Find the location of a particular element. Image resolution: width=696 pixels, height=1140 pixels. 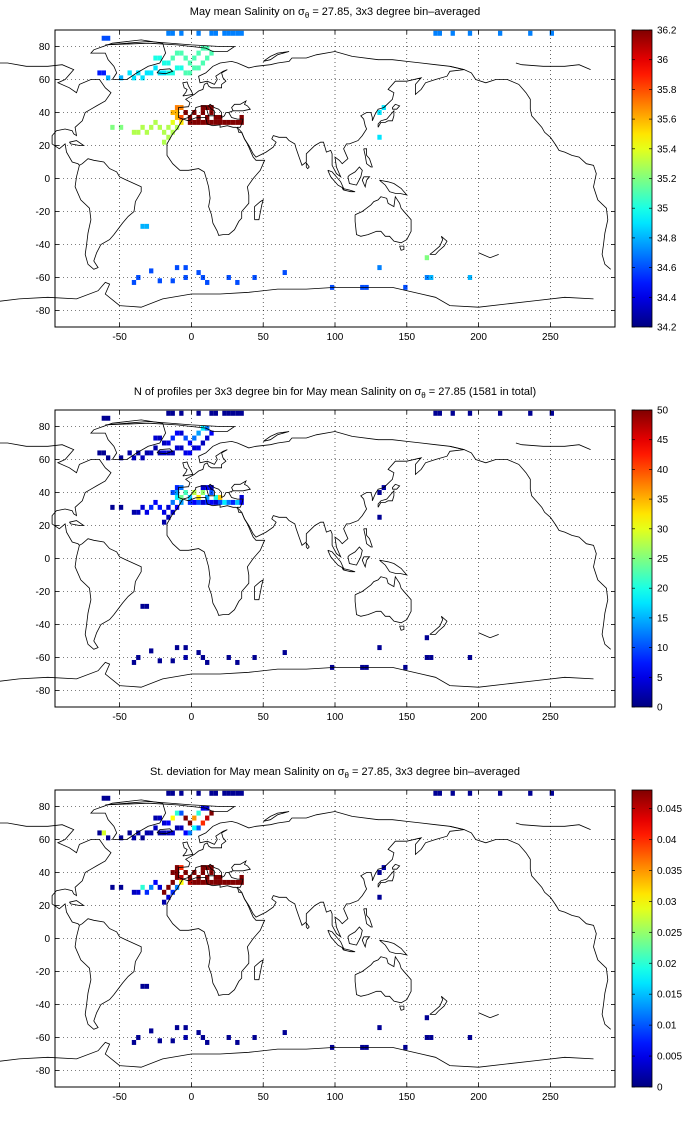

y-tick-label: 80 is located at coordinates (45, 427).